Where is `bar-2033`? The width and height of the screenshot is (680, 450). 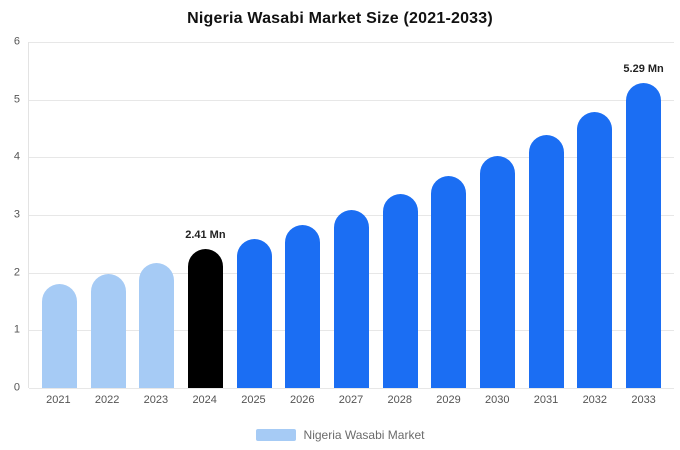 bar-2033 is located at coordinates (644, 235).